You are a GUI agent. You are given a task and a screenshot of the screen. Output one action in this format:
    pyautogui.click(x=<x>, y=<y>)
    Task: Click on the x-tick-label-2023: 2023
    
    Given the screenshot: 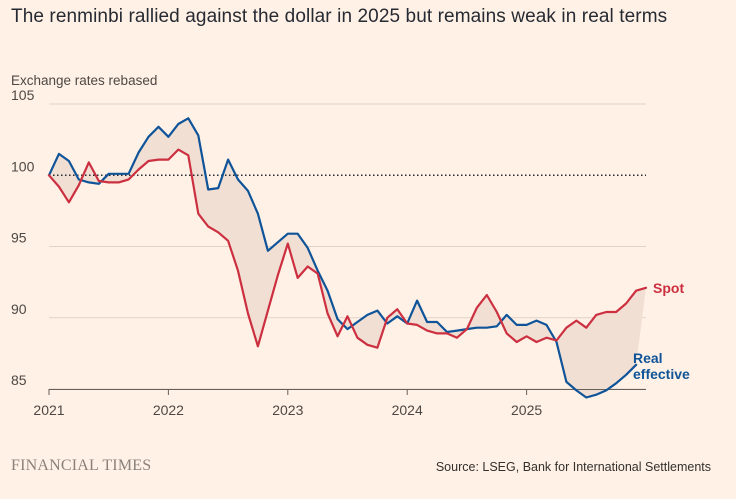 What is the action you would take?
    pyautogui.click(x=287, y=410)
    